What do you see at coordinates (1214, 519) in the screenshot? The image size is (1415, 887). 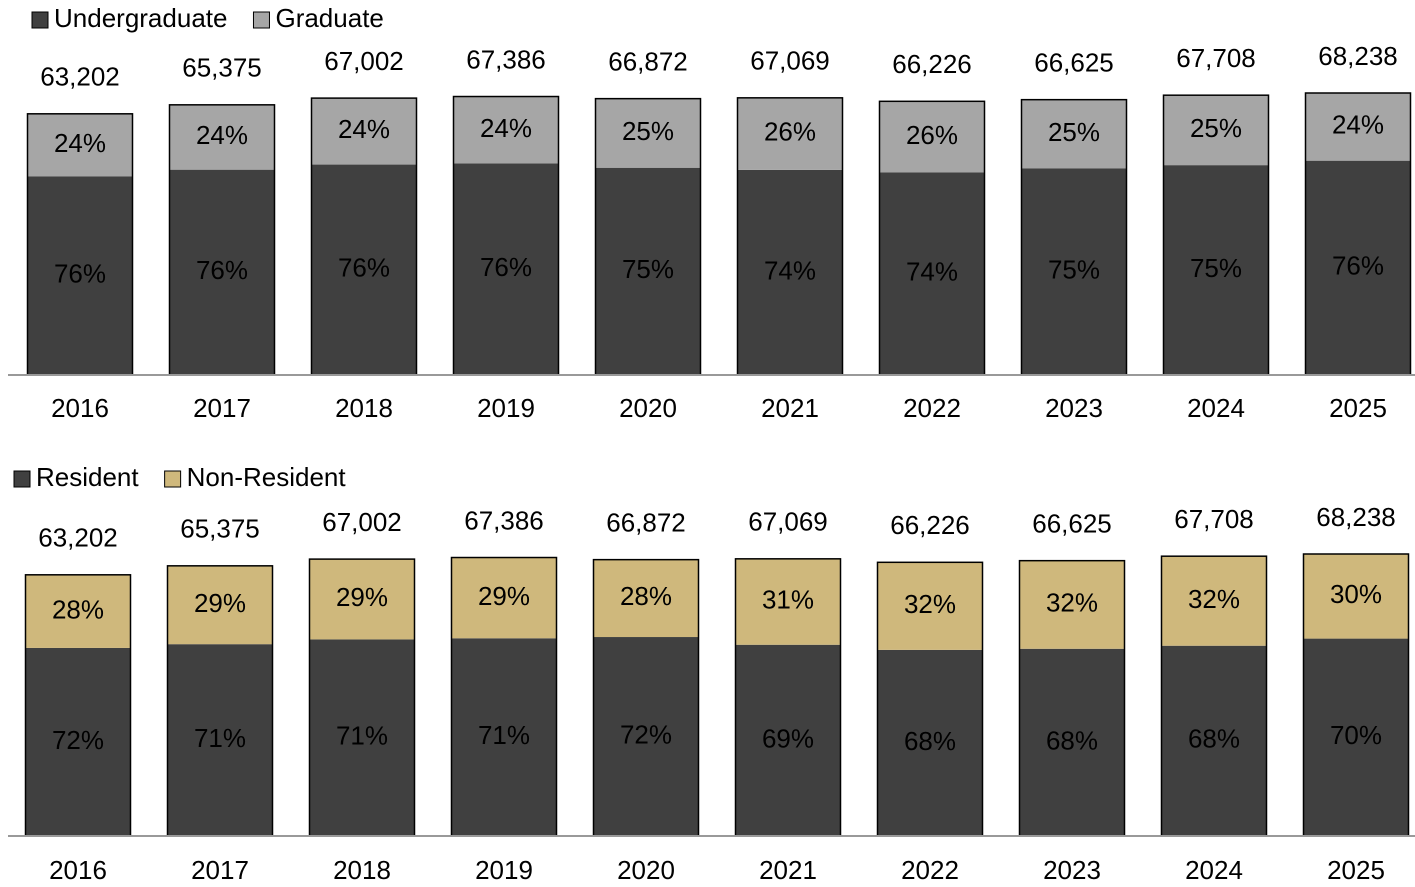 I see `total-label: 67,708` at bounding box center [1214, 519].